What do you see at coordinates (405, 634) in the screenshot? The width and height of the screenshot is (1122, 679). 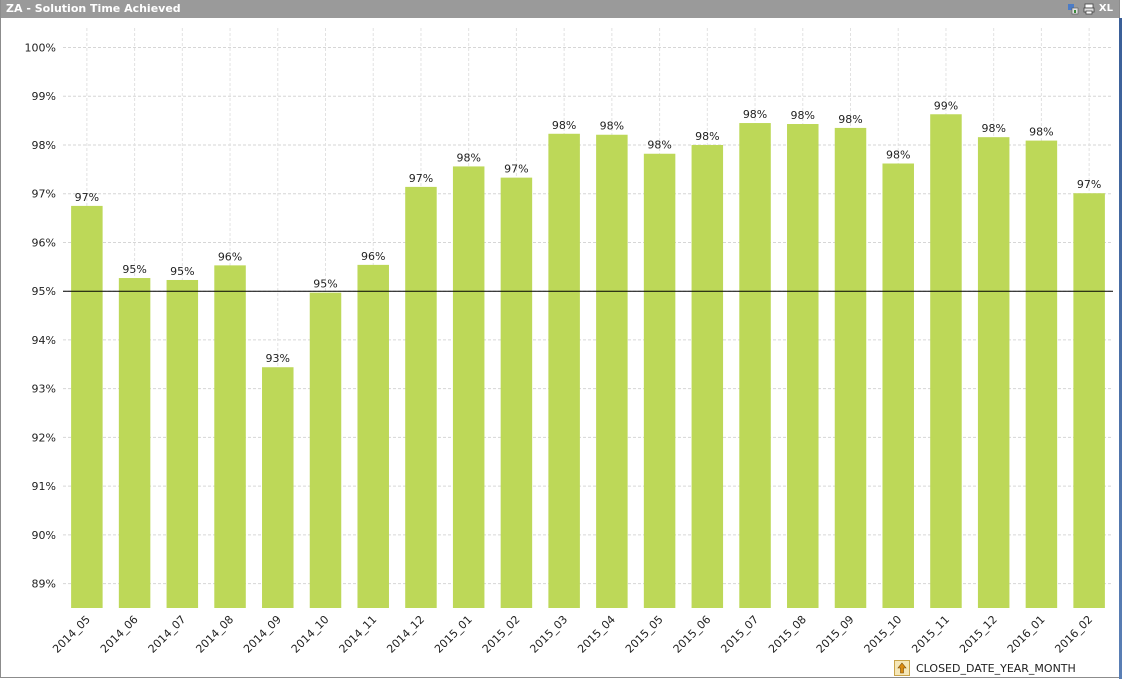 I see `x-tick-label: 2014_12` at bounding box center [405, 634].